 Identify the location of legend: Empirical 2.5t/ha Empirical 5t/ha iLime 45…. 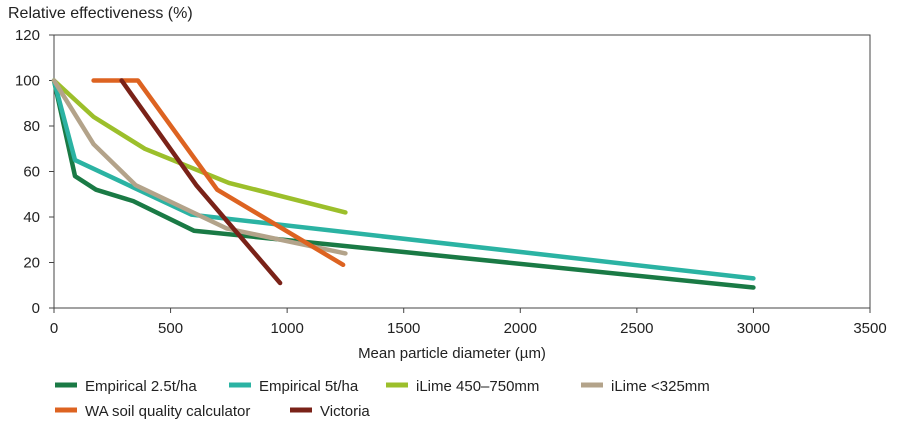
(382, 399).